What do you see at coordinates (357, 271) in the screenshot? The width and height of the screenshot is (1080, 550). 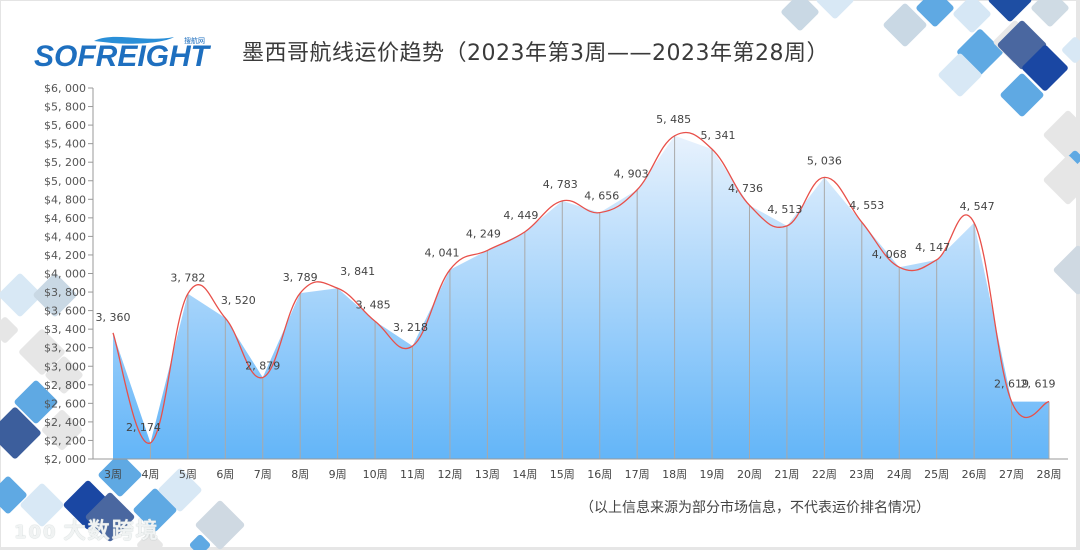 I see `data-label: 3, 841` at bounding box center [357, 271].